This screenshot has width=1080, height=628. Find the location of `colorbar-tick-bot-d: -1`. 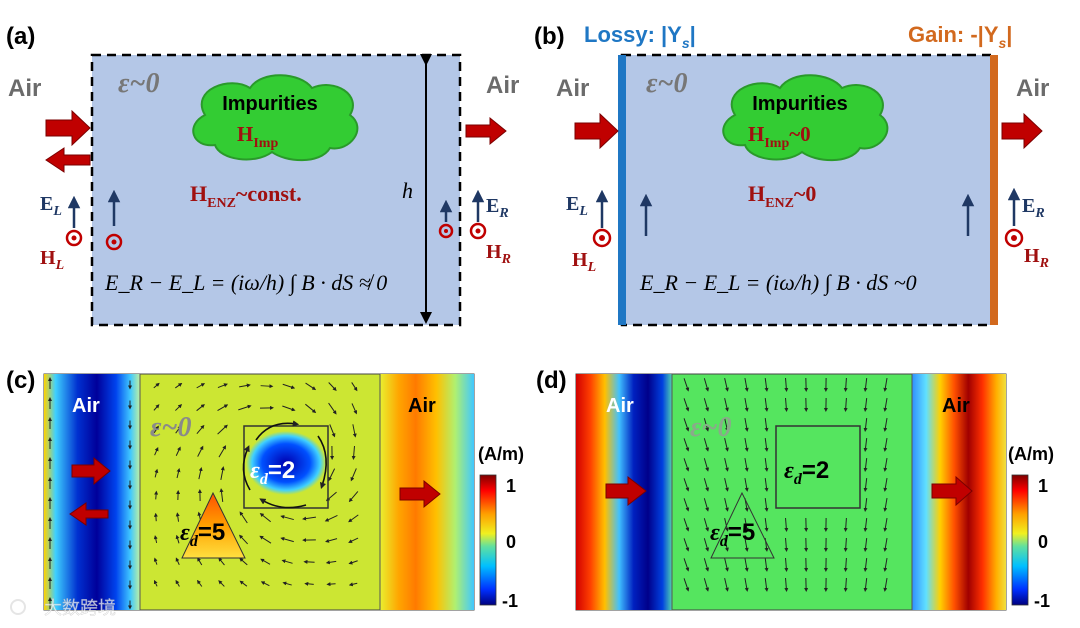

colorbar-tick-bot-d: -1 is located at coordinates (1042, 601).